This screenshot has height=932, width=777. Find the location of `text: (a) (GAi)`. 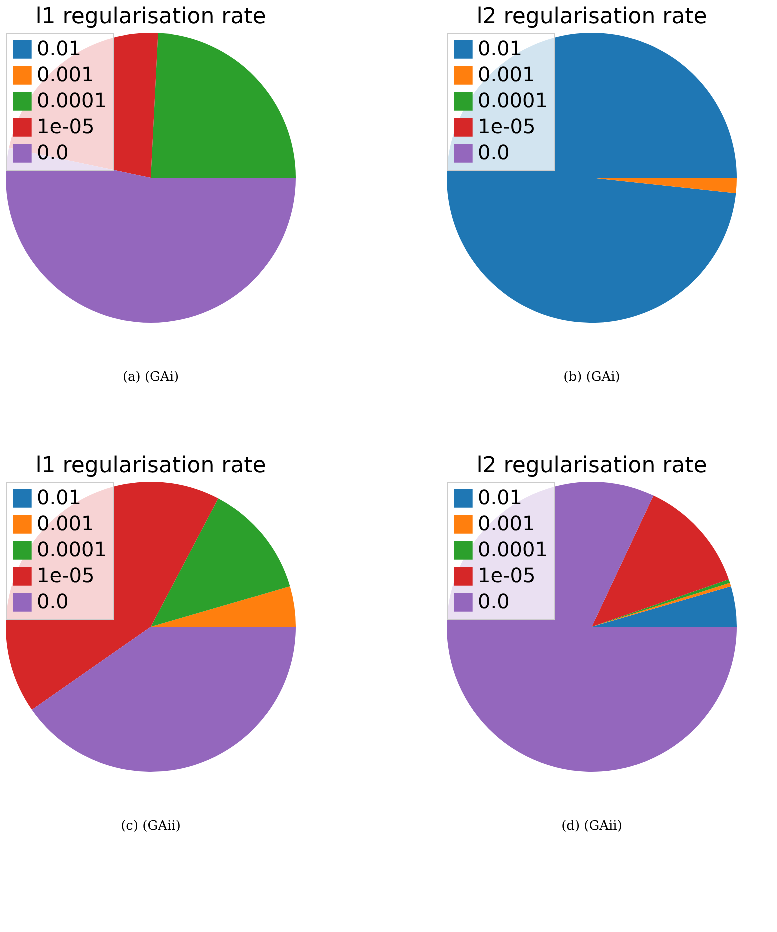

text: (a) (GAi) is located at coordinates (151, 377).